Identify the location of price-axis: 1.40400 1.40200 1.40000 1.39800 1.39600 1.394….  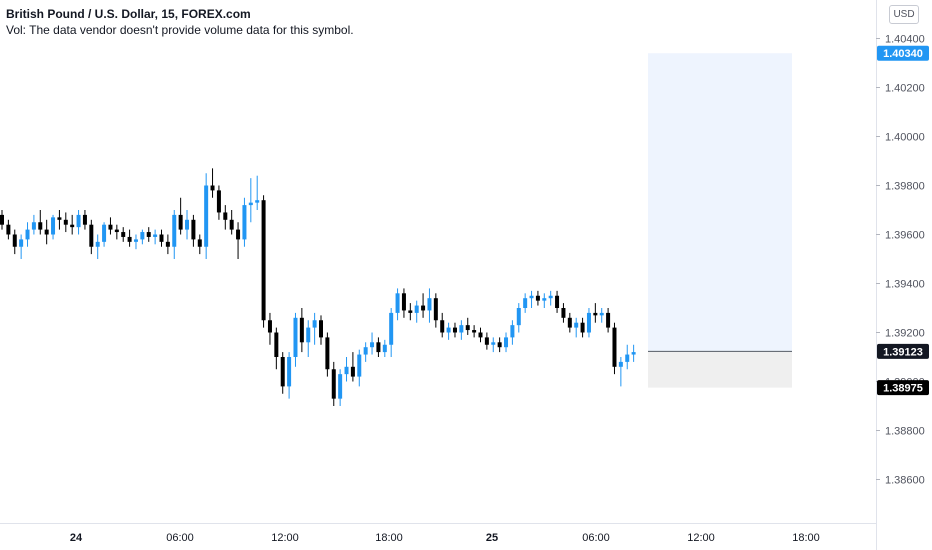
(900, 260).